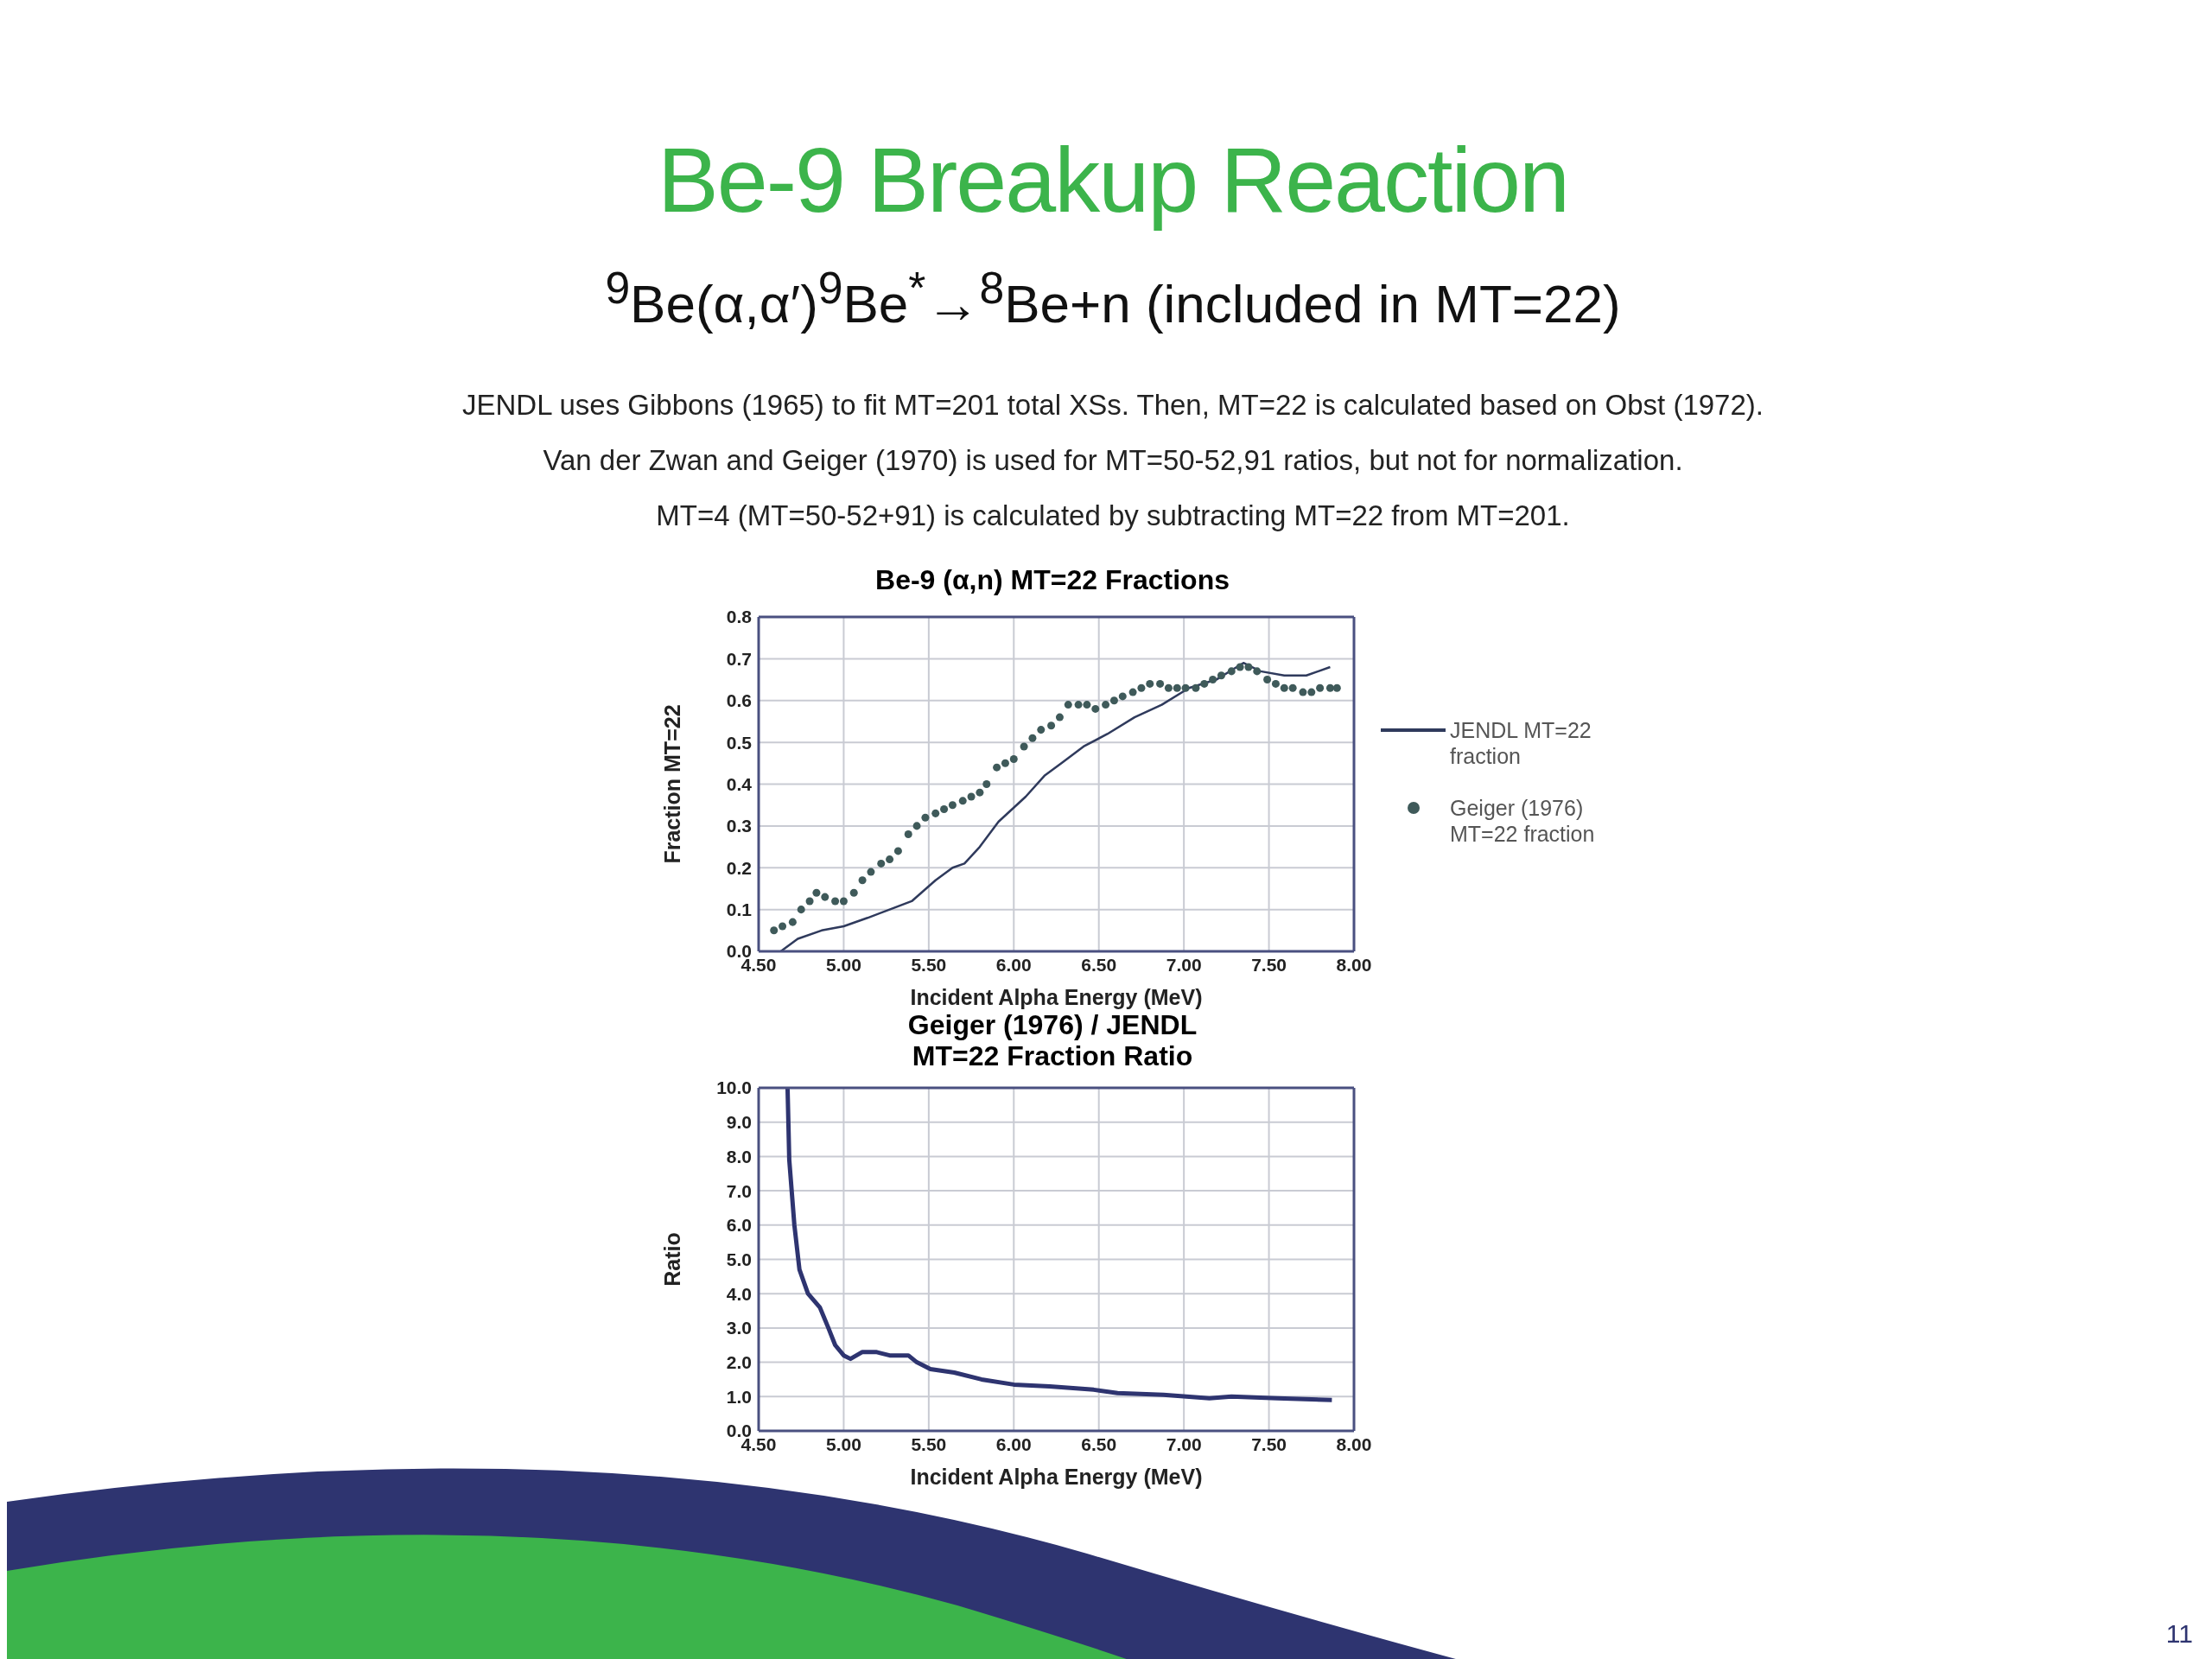 This screenshot has width=2212, height=1659. Describe the element at coordinates (1113, 460) in the screenshot. I see `text: Van der Zwan and Geiger (1970) is used for MT=50-52,91 ratios, but not for normalization.` at that location.